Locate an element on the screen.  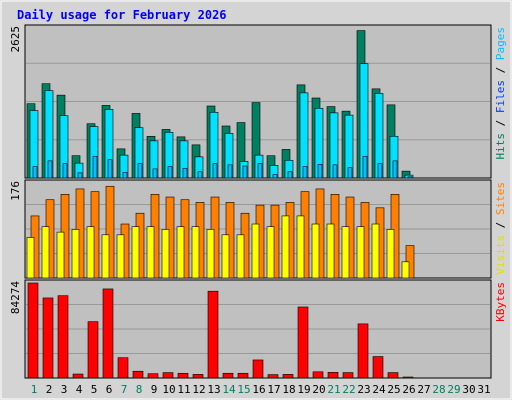
day-label-18: 18 is located at coordinates (288, 389).